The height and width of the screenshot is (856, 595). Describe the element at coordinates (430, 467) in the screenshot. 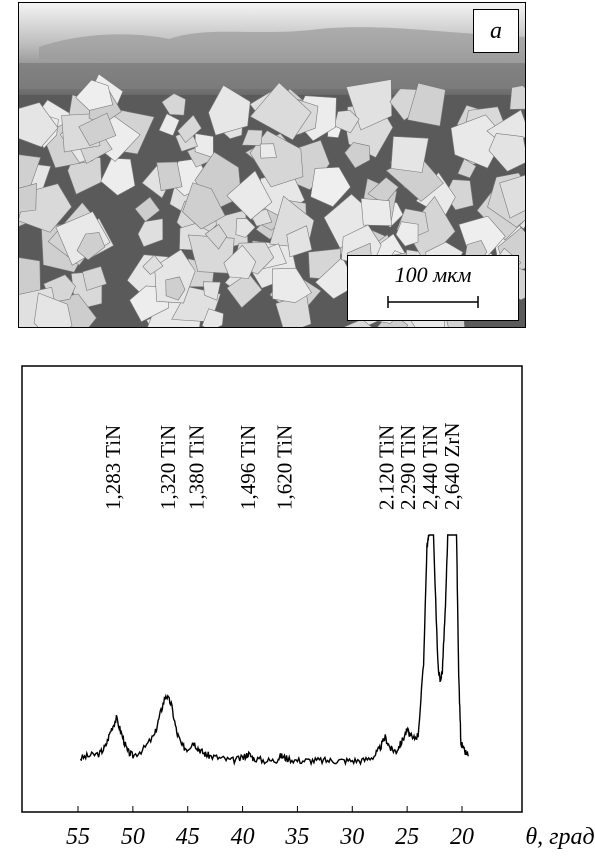

I see `peak-label: 2,440 TiN` at that location.